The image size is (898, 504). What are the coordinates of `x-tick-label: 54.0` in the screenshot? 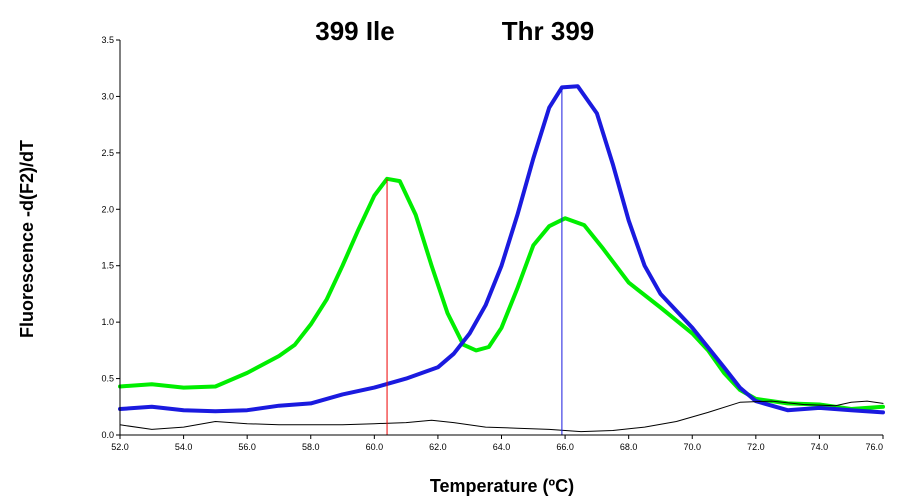 It's located at (184, 447).